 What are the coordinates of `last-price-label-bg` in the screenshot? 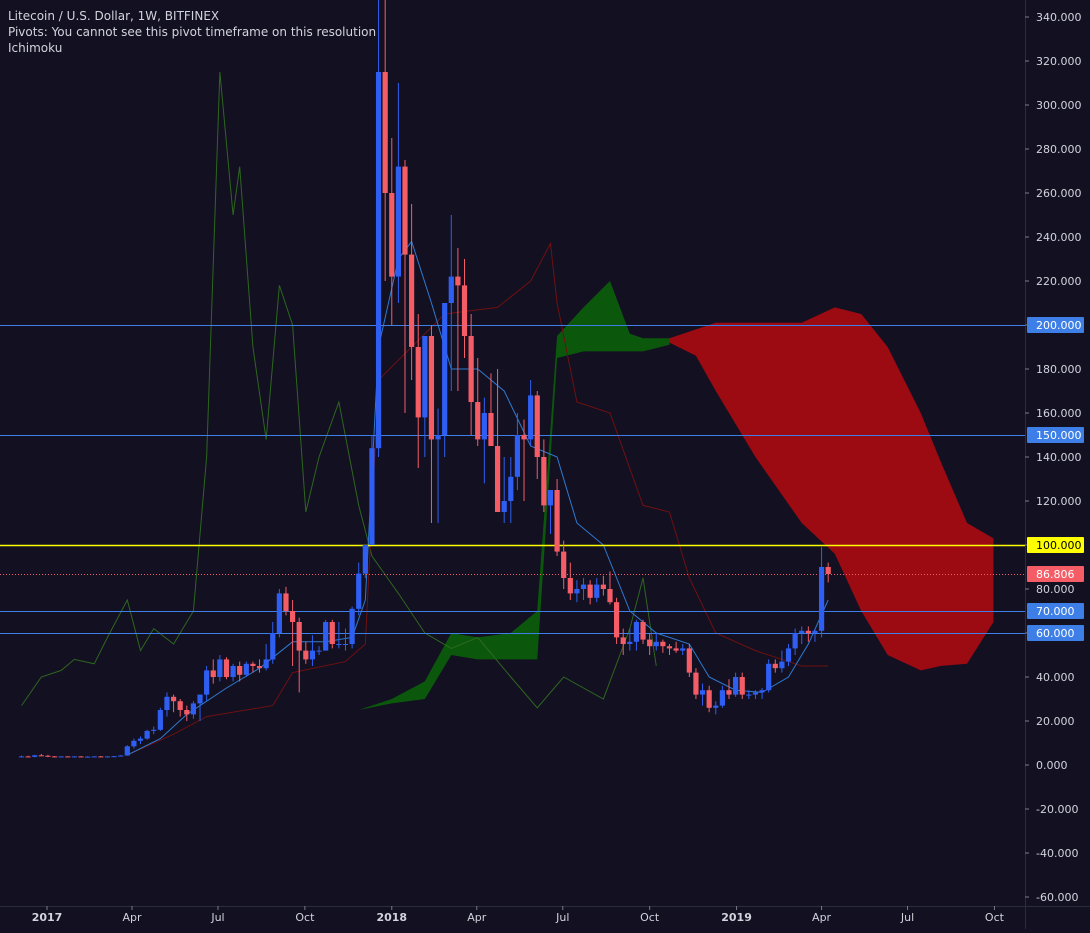 It's located at (1055, 574).